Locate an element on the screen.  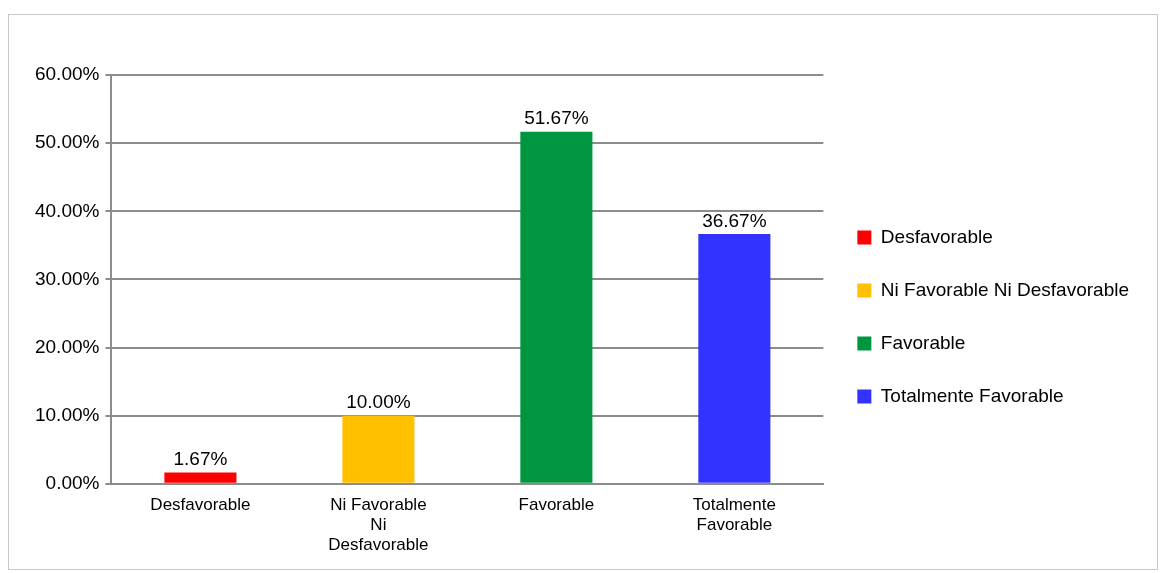
y-tick-label: 20.00% is located at coordinates (67, 346).